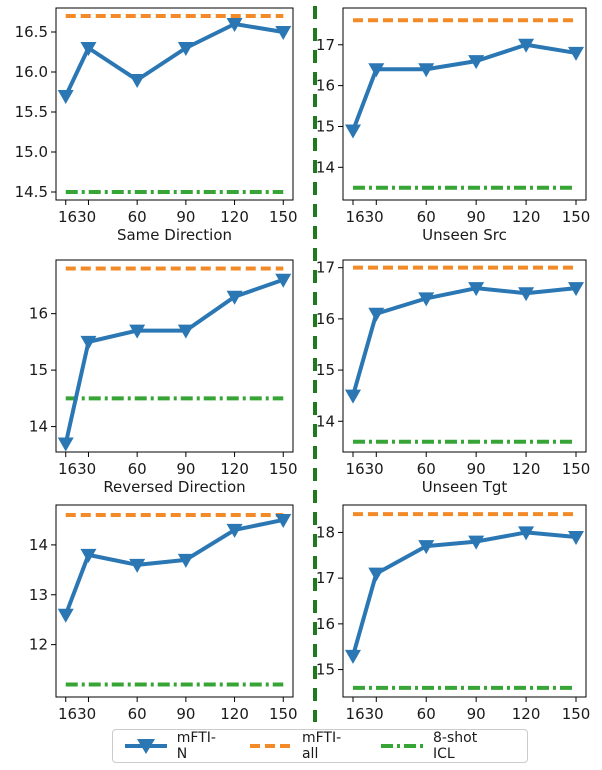 The width and height of the screenshot is (602, 770). I want to click on legend-swatch-mfti-all, so click(271, 746).